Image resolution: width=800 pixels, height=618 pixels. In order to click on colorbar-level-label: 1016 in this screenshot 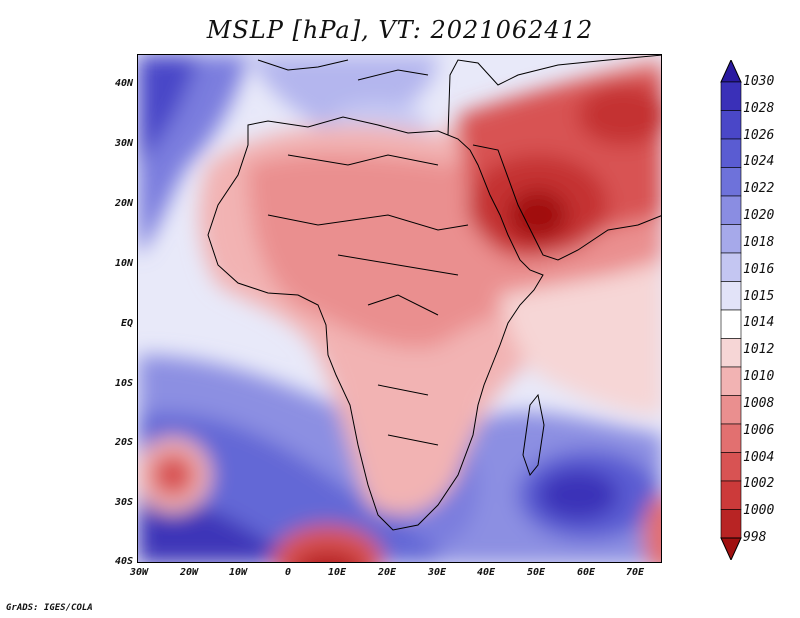, I will do `click(759, 269)`.